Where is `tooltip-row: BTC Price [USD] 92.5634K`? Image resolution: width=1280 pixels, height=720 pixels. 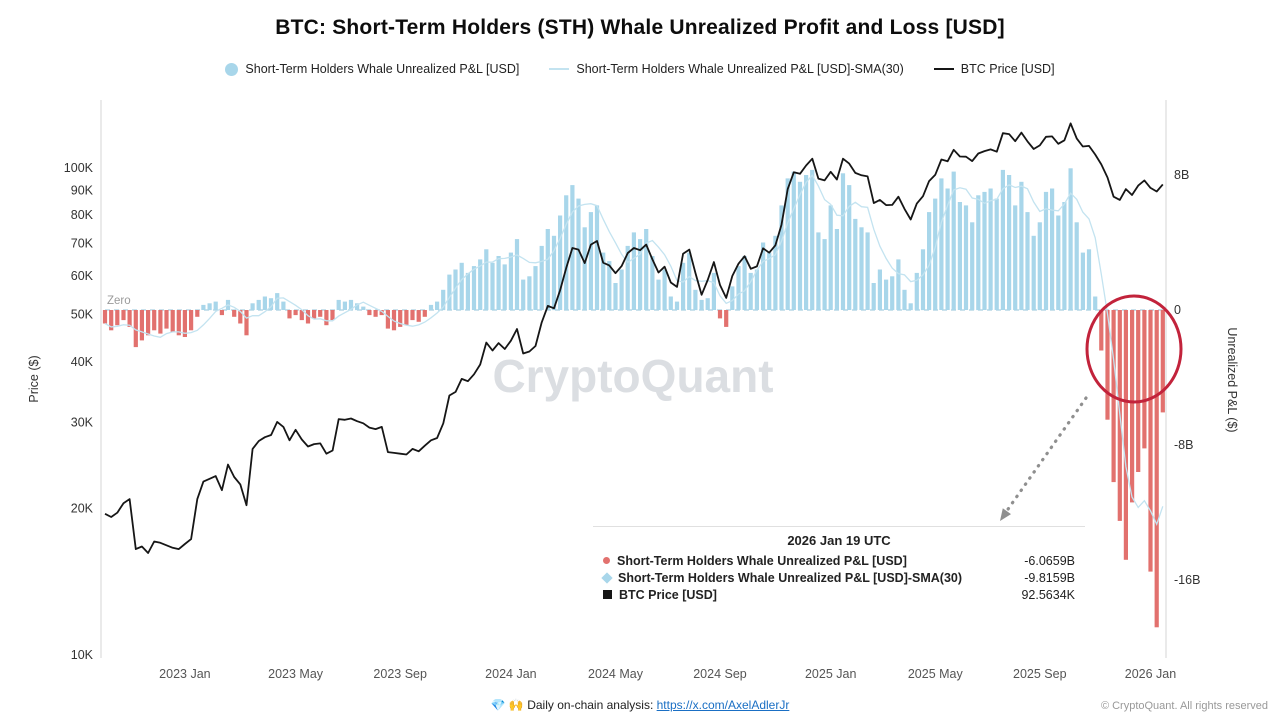 tooltip-row: BTC Price [USD] 92.5634K is located at coordinates (839, 594).